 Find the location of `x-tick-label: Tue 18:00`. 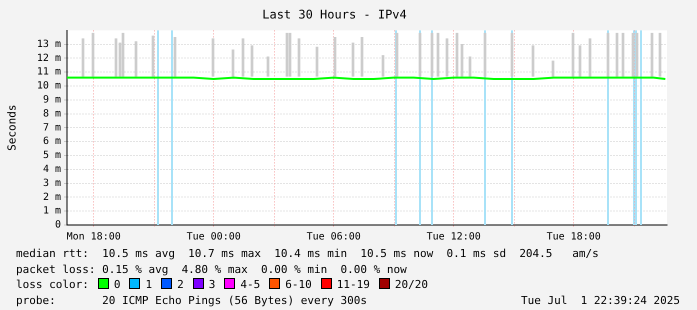

x-tick-label: Tue 18:00 is located at coordinates (573, 237).